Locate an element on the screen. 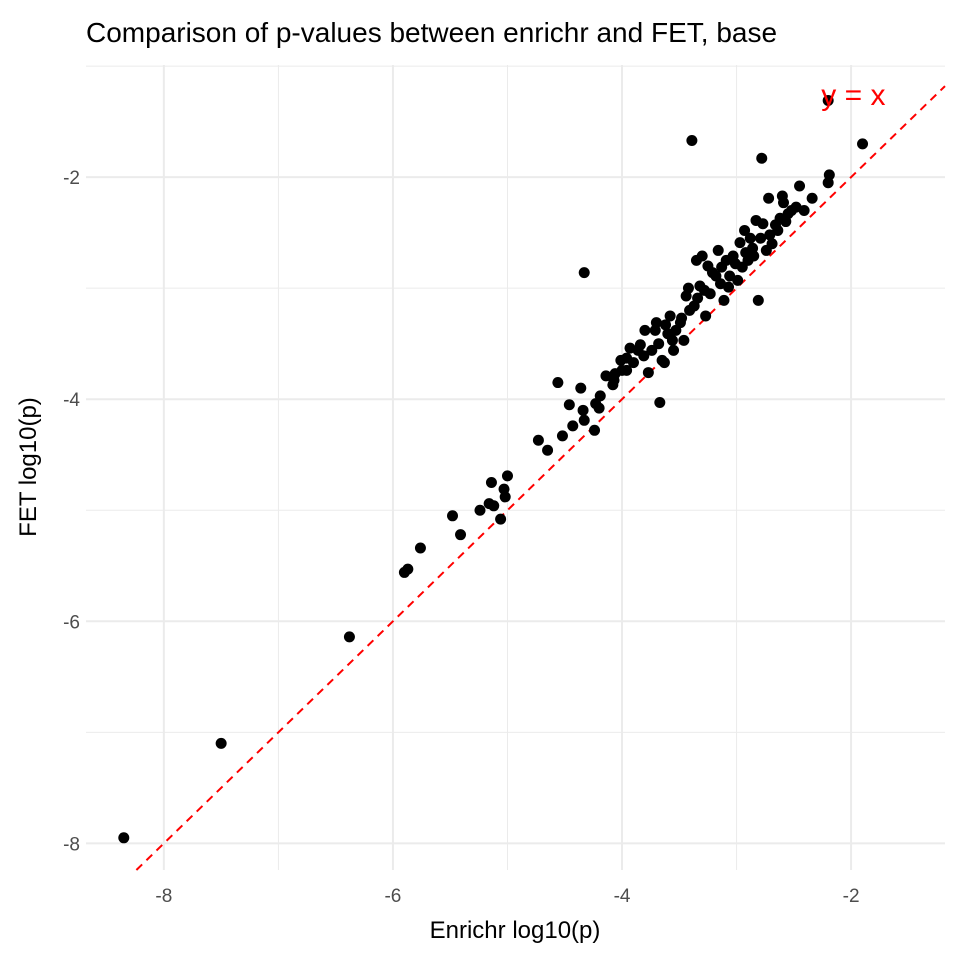 The image size is (960, 960). x-tick-label: -6 is located at coordinates (392, 896).